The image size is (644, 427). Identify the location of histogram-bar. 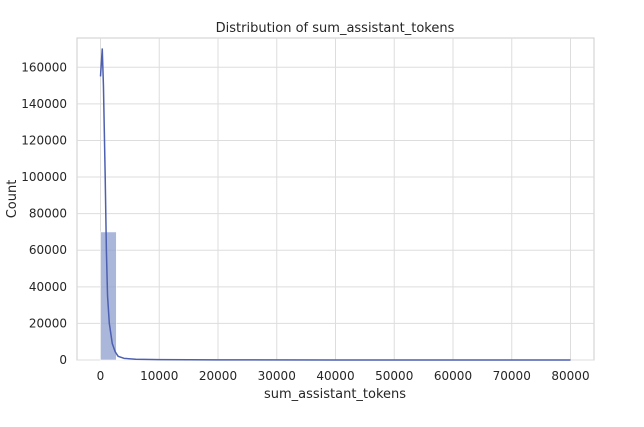
(109, 296).